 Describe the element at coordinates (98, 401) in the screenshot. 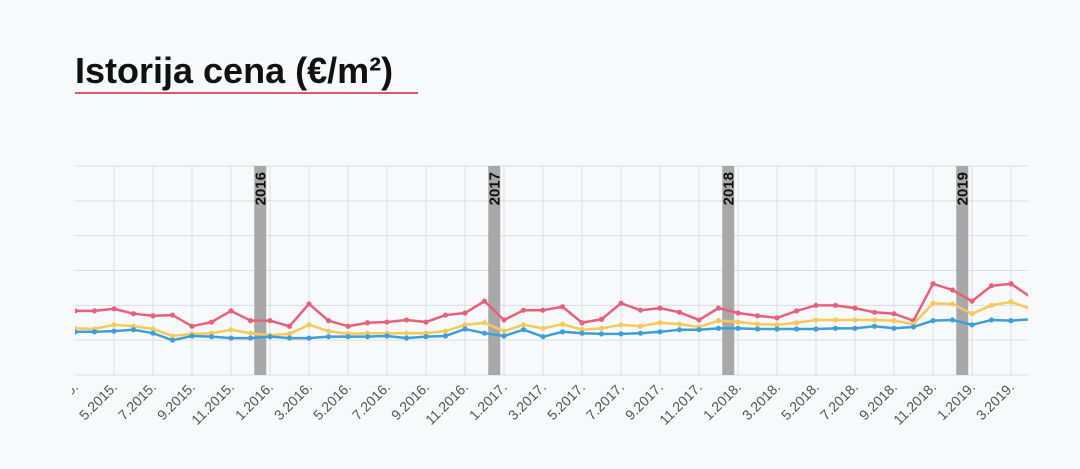

I see `x-tick-label: 5.2015.` at that location.